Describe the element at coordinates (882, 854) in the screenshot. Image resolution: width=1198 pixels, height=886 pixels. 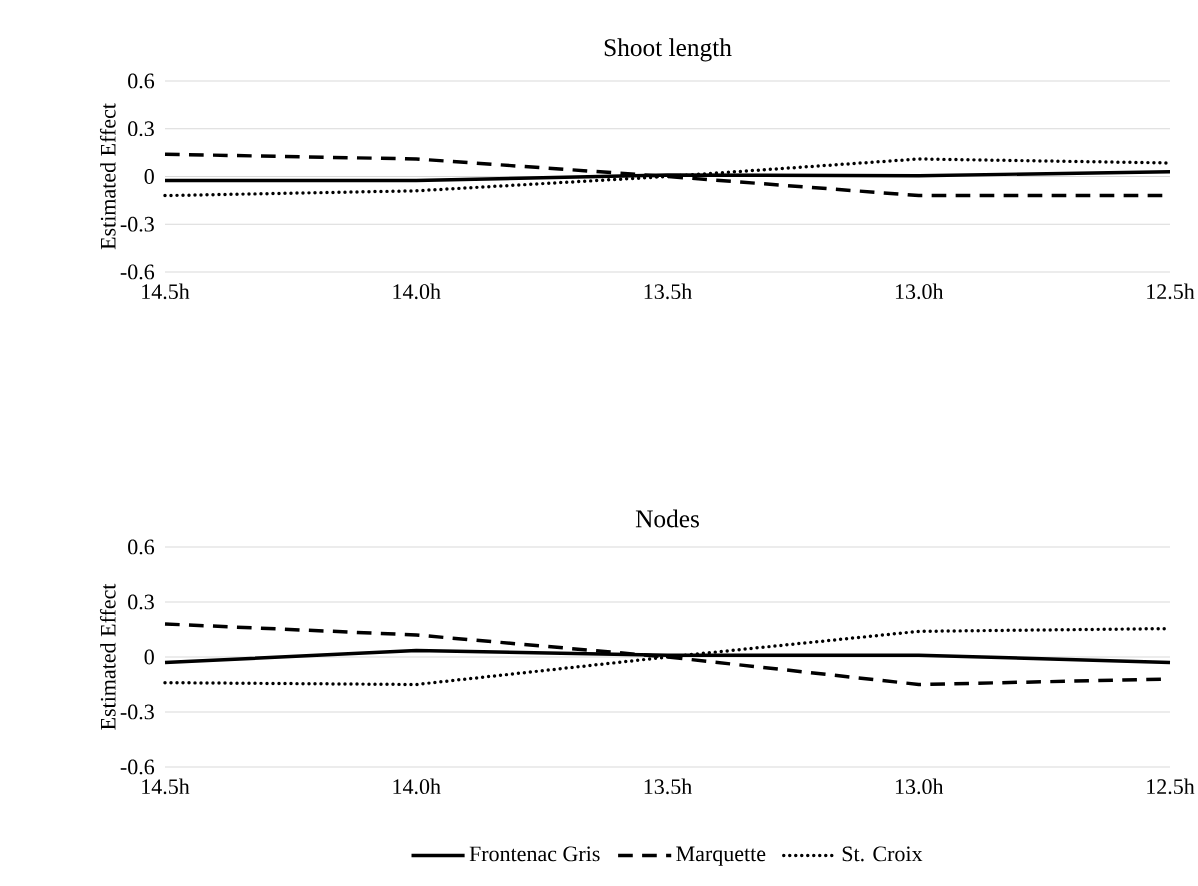
I see `legend-label: St. Croix` at that location.